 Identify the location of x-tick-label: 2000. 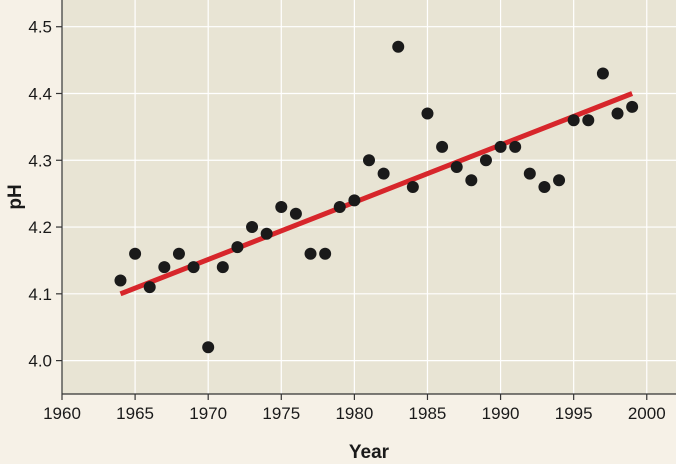
(647, 413).